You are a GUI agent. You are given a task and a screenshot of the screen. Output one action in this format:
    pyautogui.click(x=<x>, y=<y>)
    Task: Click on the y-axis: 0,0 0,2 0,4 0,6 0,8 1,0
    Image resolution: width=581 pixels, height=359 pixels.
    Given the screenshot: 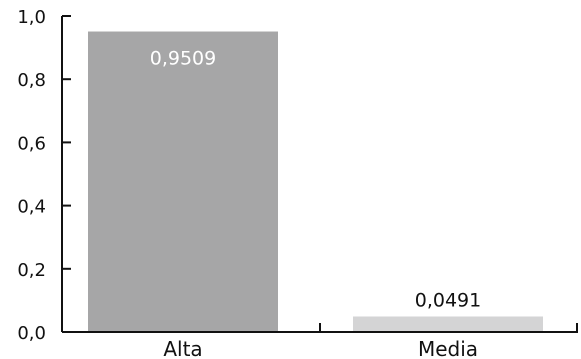 What is the action you would take?
    pyautogui.click(x=44, y=175)
    